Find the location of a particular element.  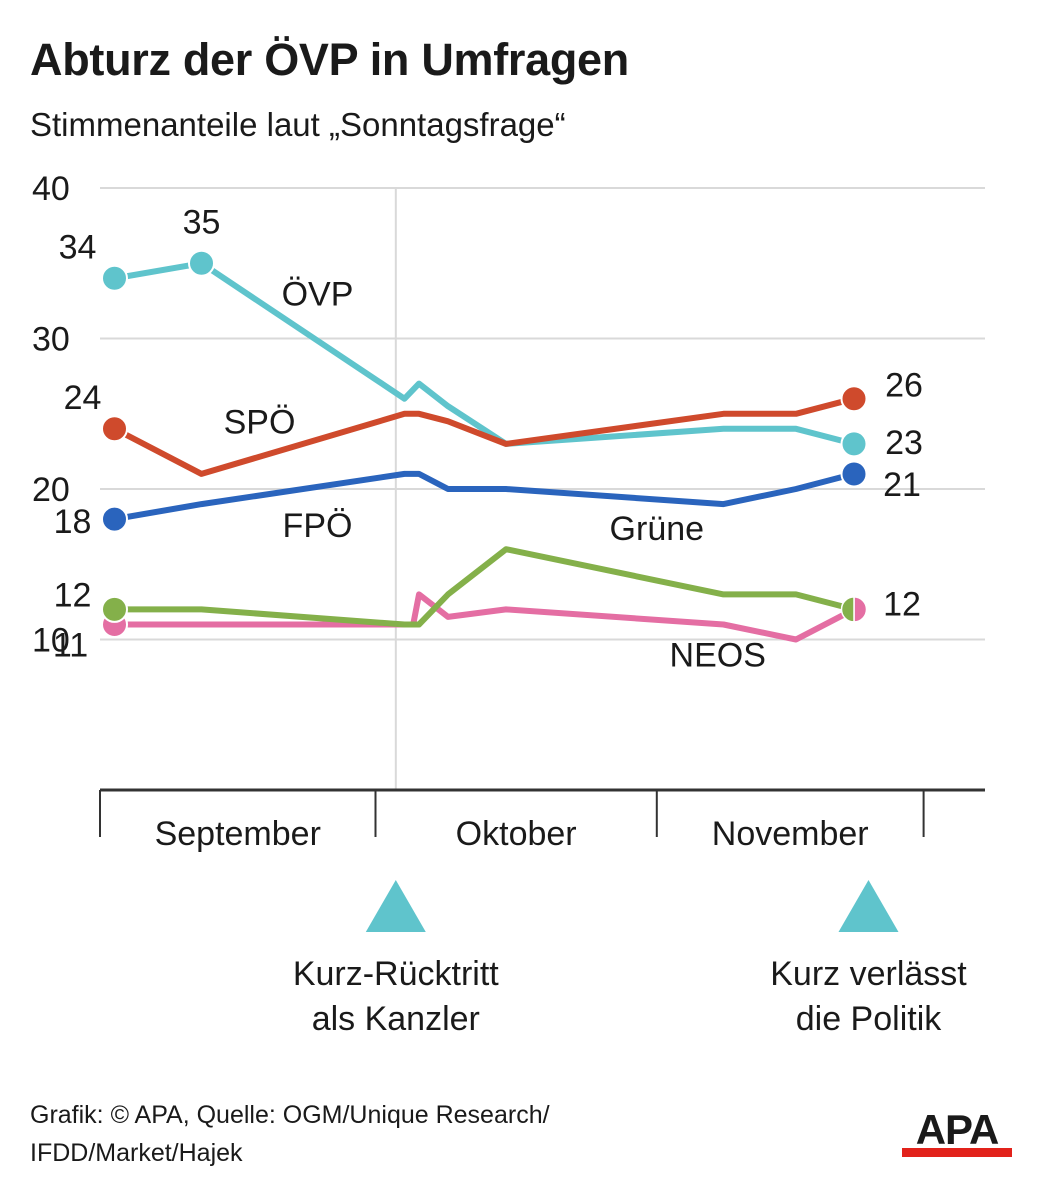

apa-logo-bar is located at coordinates (957, 1152).